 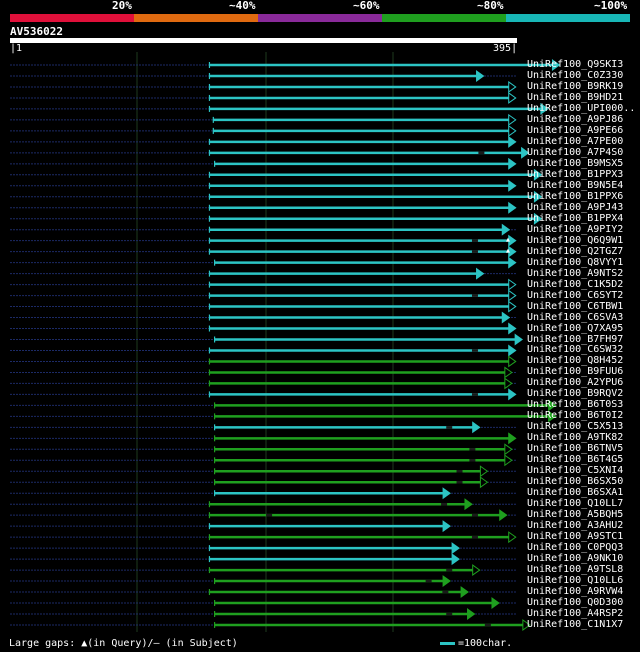 I want to click on hit-label: UniRef100_C6SYT2, so click(x=575, y=295).